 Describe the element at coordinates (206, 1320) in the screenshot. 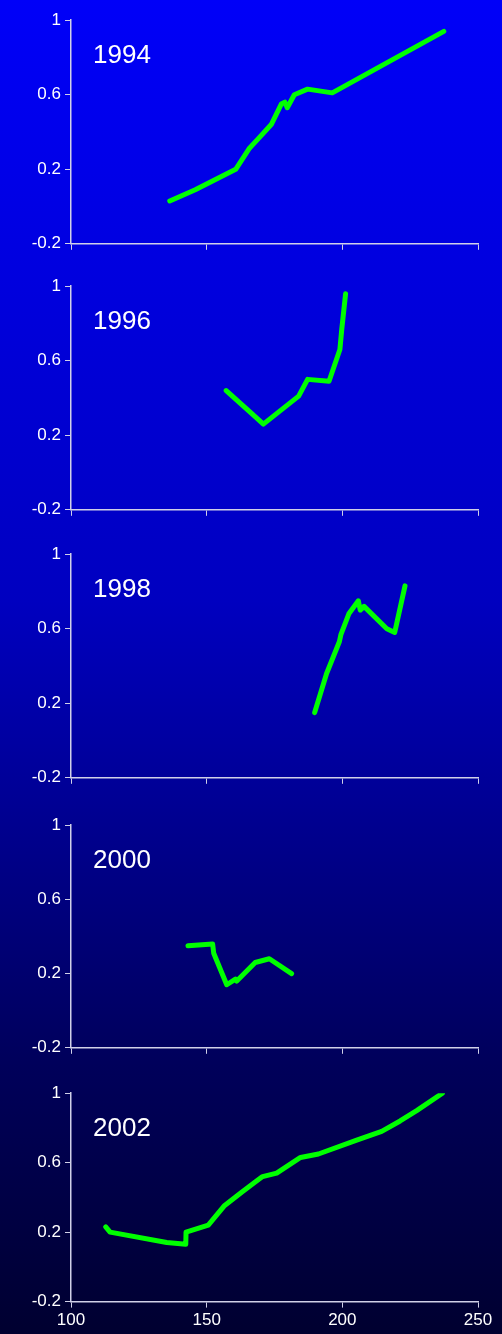

I see `x-tick-label: 150` at that location.